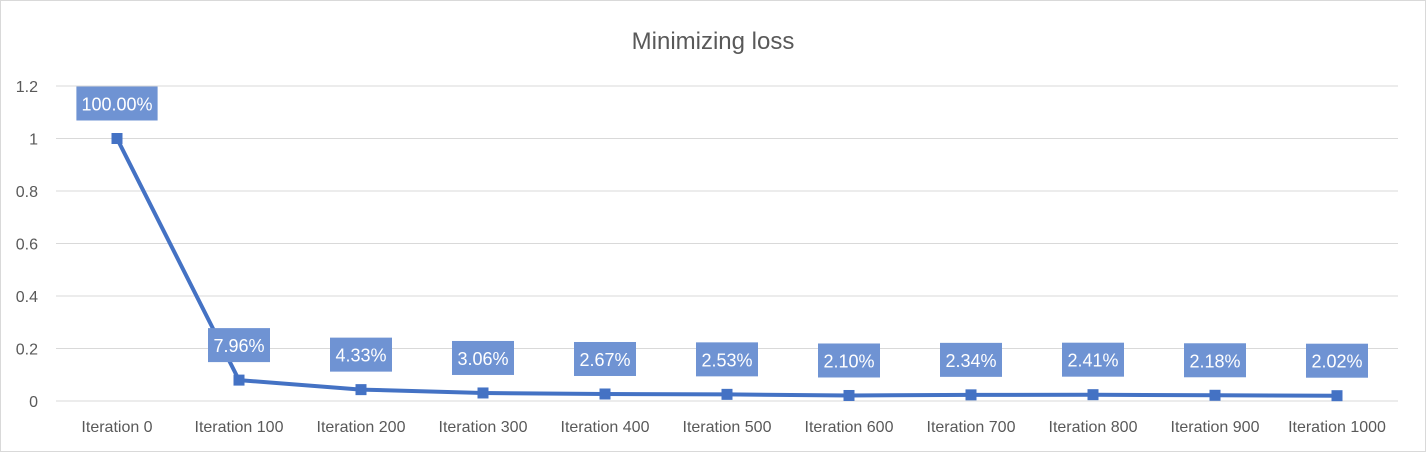 The image size is (1426, 452). Describe the element at coordinates (1215, 427) in the screenshot. I see `x-tick-label: Iteration 900` at that location.